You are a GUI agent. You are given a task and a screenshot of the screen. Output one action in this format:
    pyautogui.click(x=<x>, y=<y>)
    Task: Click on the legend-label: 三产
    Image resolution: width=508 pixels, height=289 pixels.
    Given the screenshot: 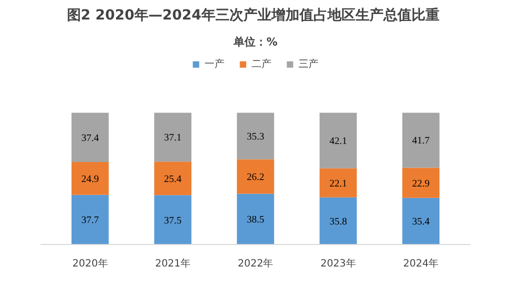 What is the action you would take?
    pyautogui.click(x=308, y=64)
    